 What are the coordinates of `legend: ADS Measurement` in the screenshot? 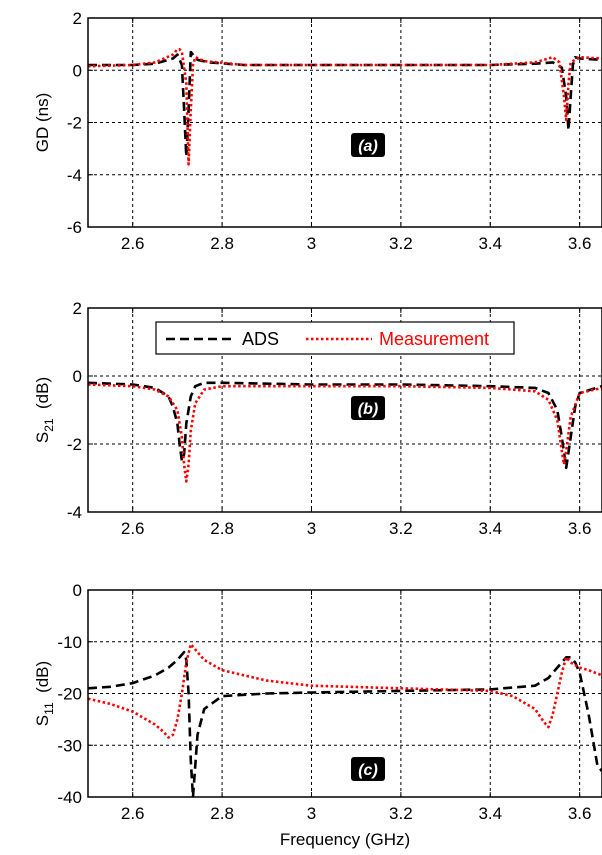 It's located at (335, 338).